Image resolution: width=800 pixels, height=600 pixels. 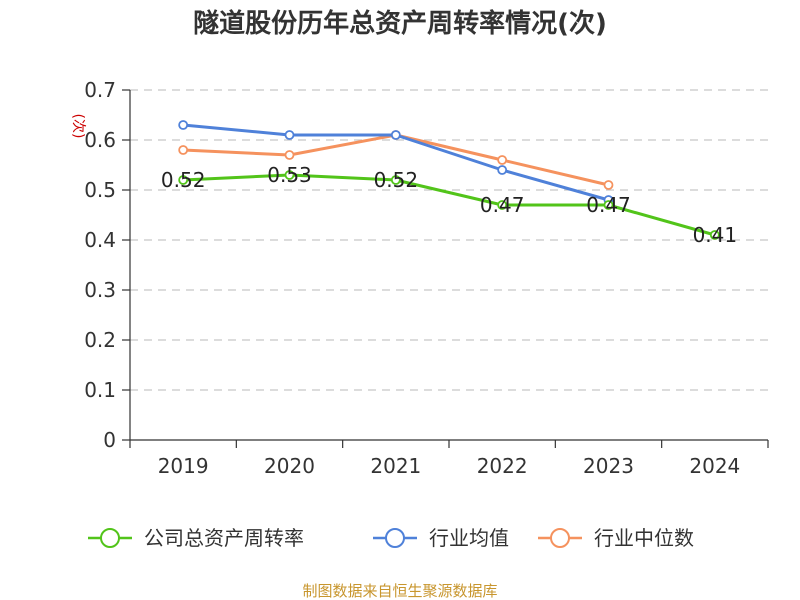 I want to click on y-tick-label: 0.1, so click(x=100, y=390).